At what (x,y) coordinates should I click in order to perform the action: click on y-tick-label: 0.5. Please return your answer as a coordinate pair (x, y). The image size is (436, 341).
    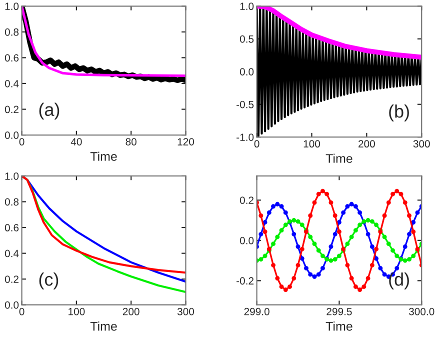
    Looking at the image, I should click on (247, 39).